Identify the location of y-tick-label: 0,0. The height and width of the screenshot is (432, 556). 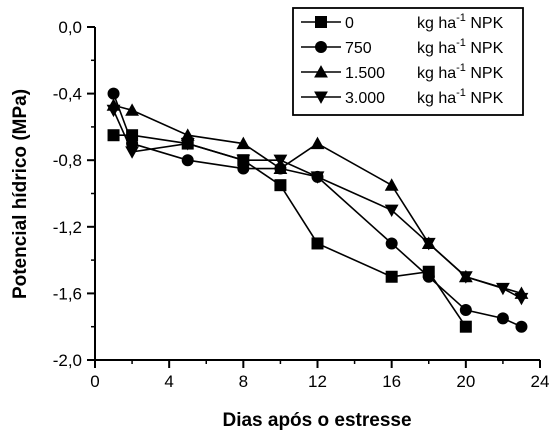
(70, 27).